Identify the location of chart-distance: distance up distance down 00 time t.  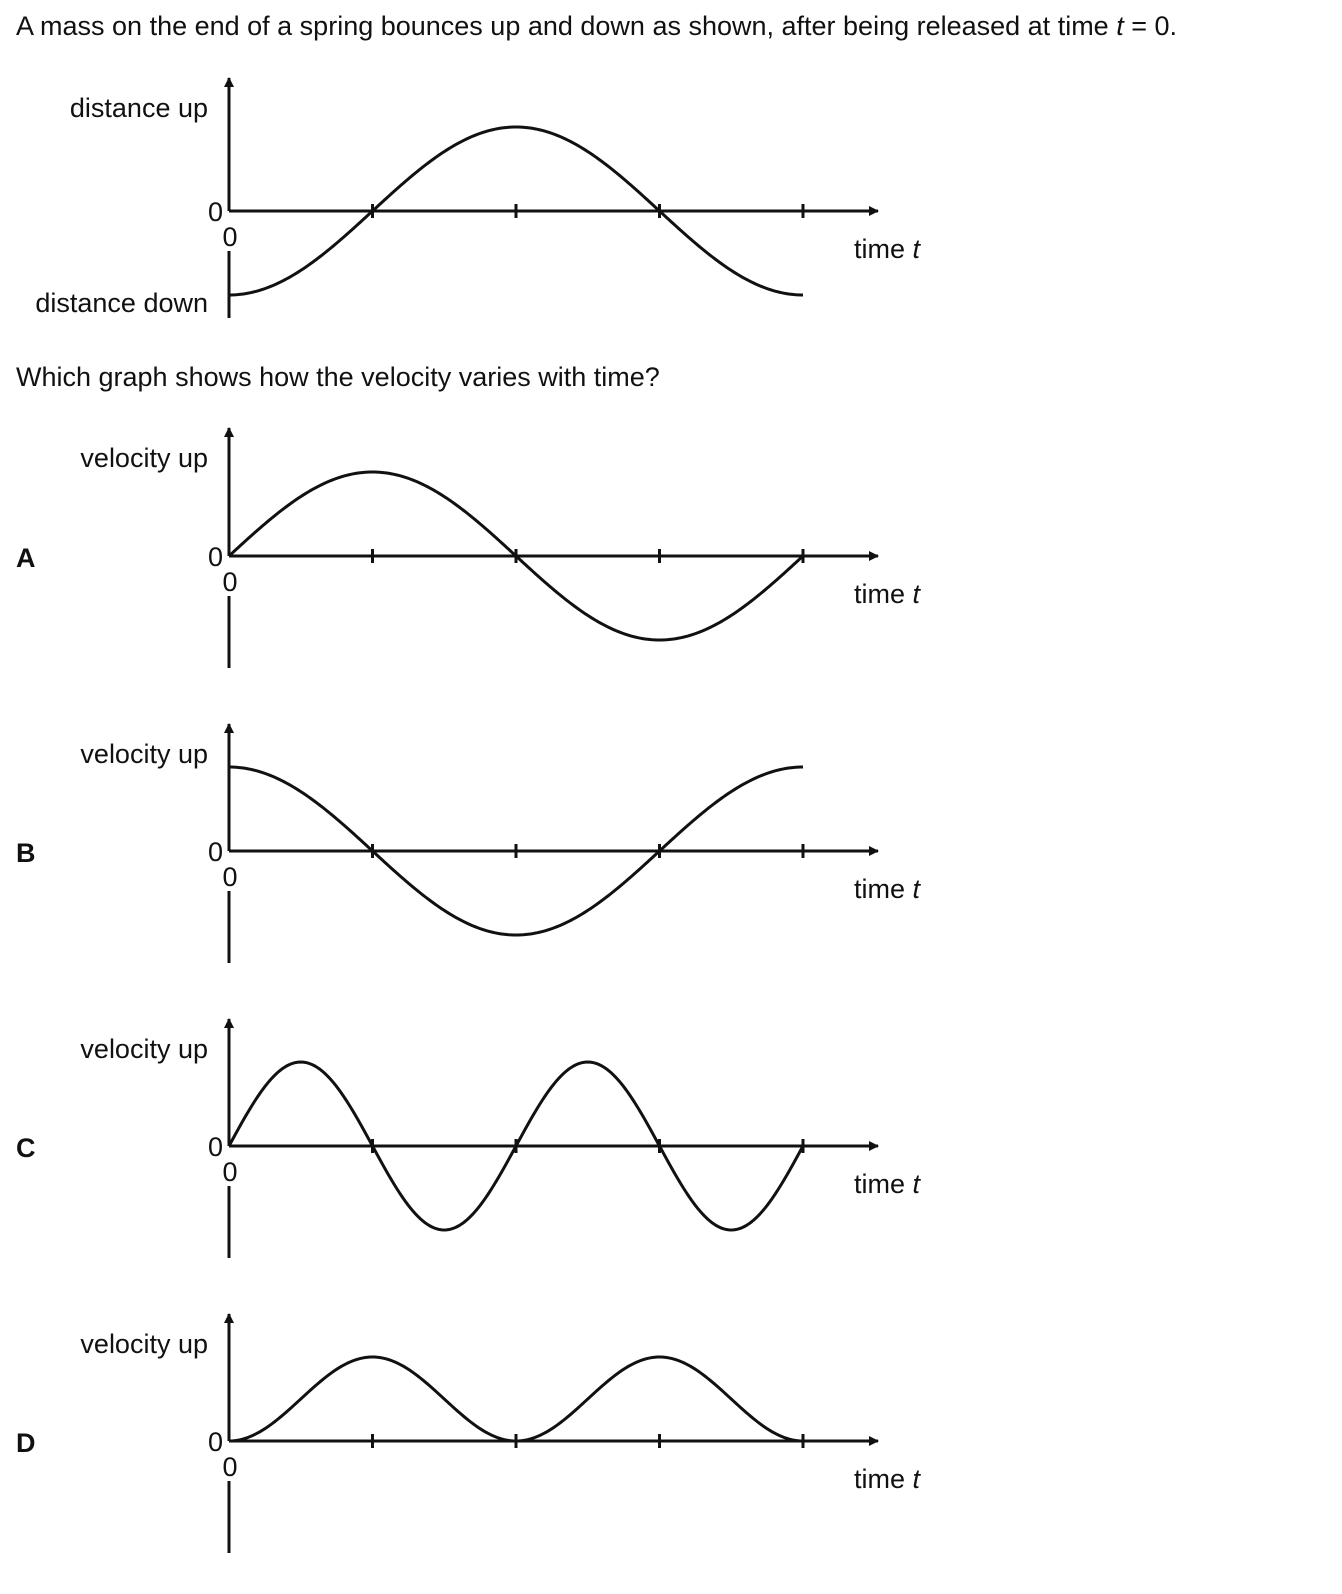
(478, 197).